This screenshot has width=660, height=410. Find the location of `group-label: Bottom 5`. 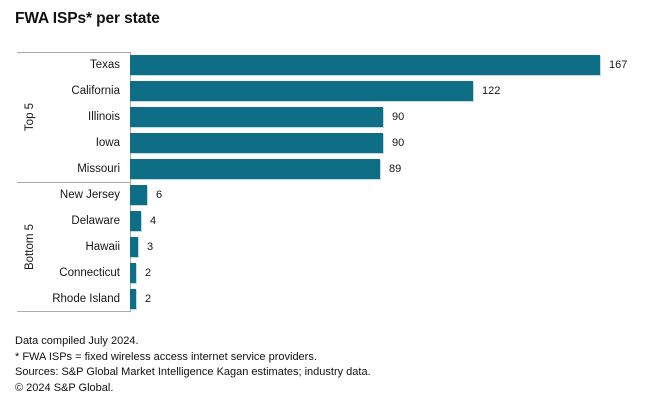

group-label: Bottom 5 is located at coordinates (30, 247).